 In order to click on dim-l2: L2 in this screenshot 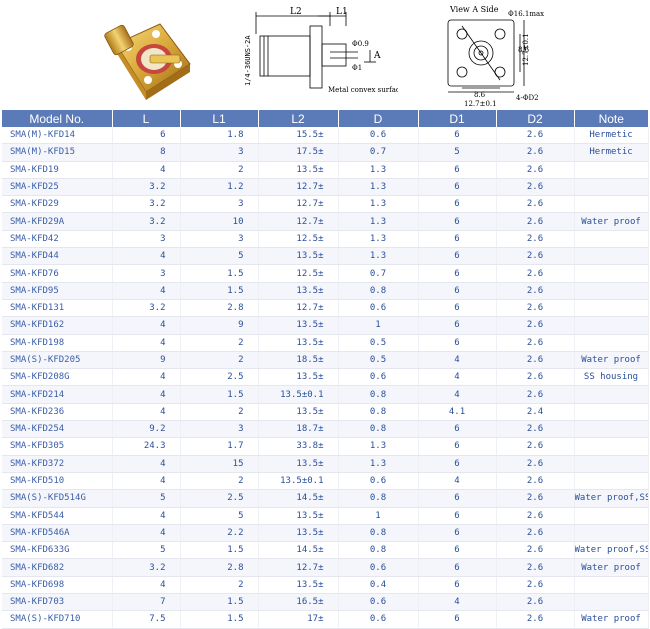, I will do `click(296, 12)`.